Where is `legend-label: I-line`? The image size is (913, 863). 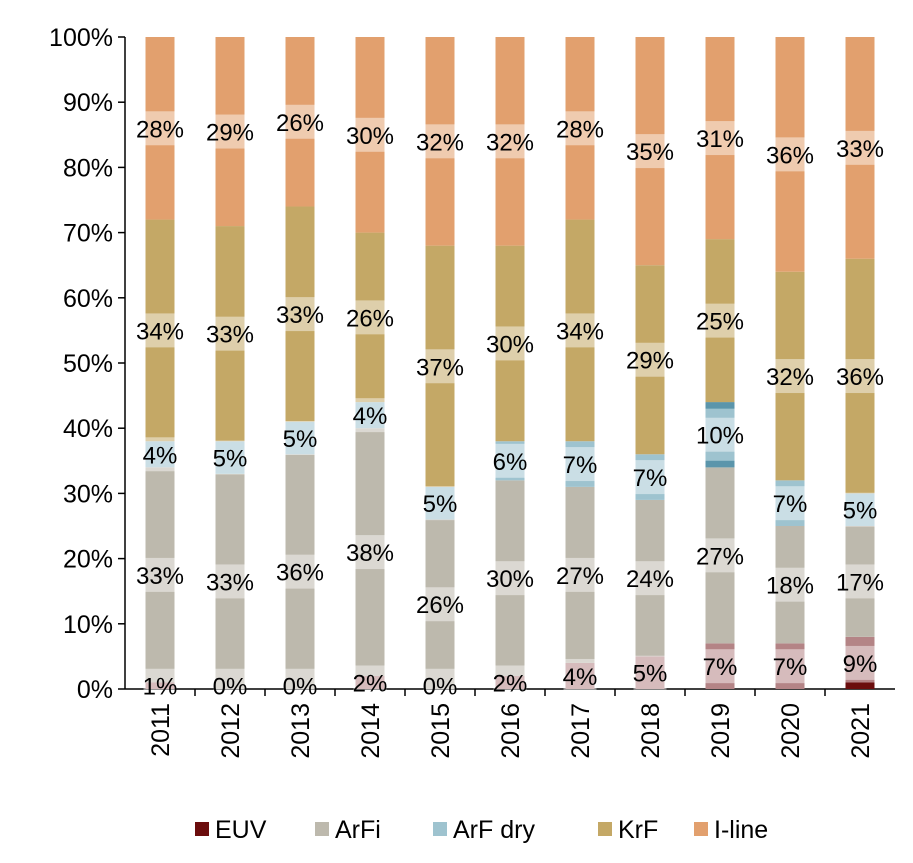
legend-label: I-line is located at coordinates (741, 830).